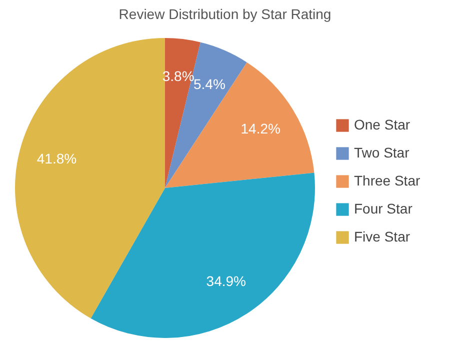 The image size is (453, 356). What do you see at coordinates (382, 236) in the screenshot?
I see `legend-label: Five Star` at bounding box center [382, 236].